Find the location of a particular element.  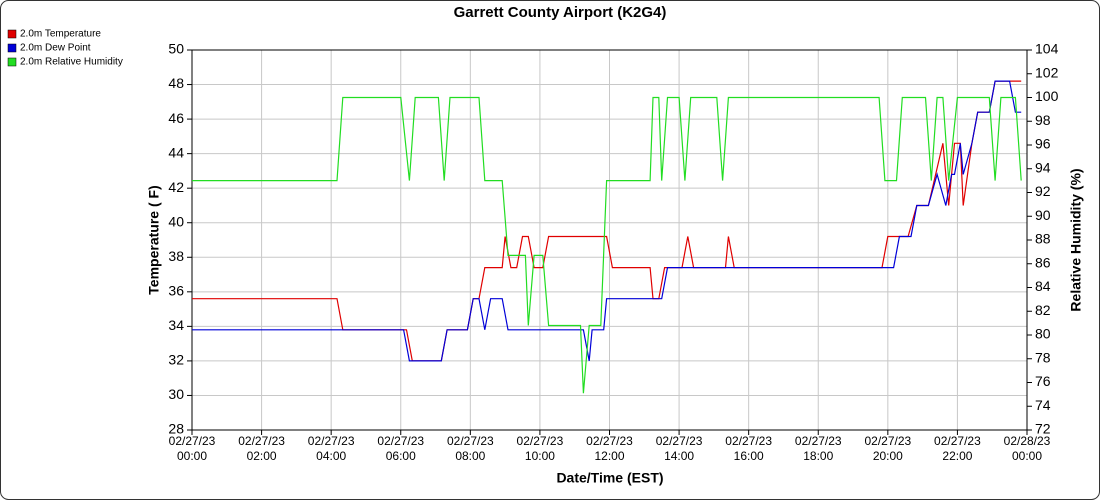

x-tick-label: 02/28/23 00:00 is located at coordinates (1027, 448).